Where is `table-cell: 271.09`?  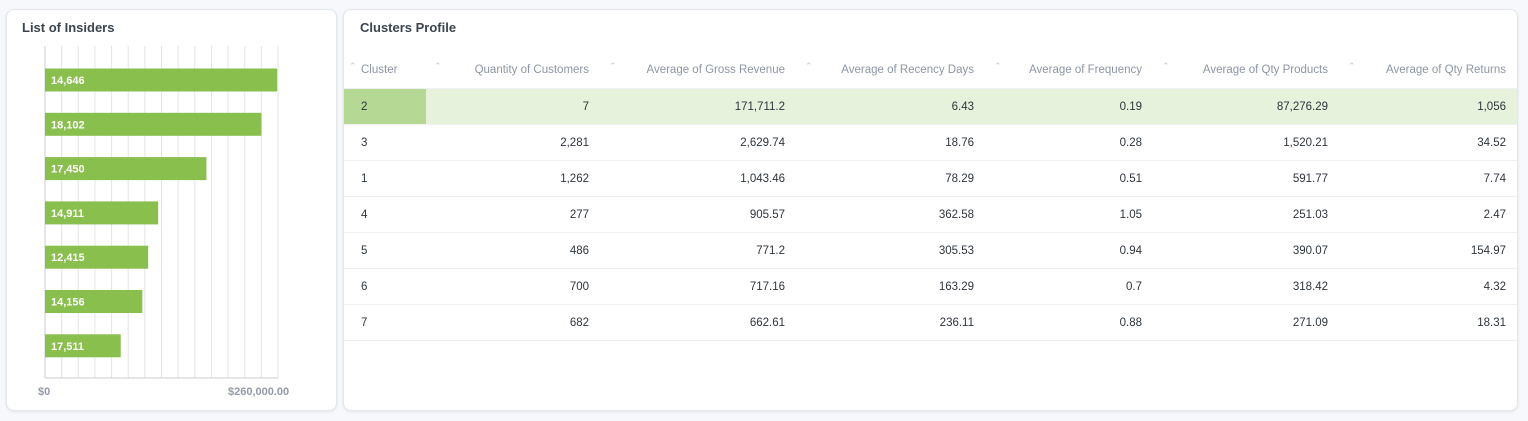
table-cell: 271.09 is located at coordinates (1247, 322).